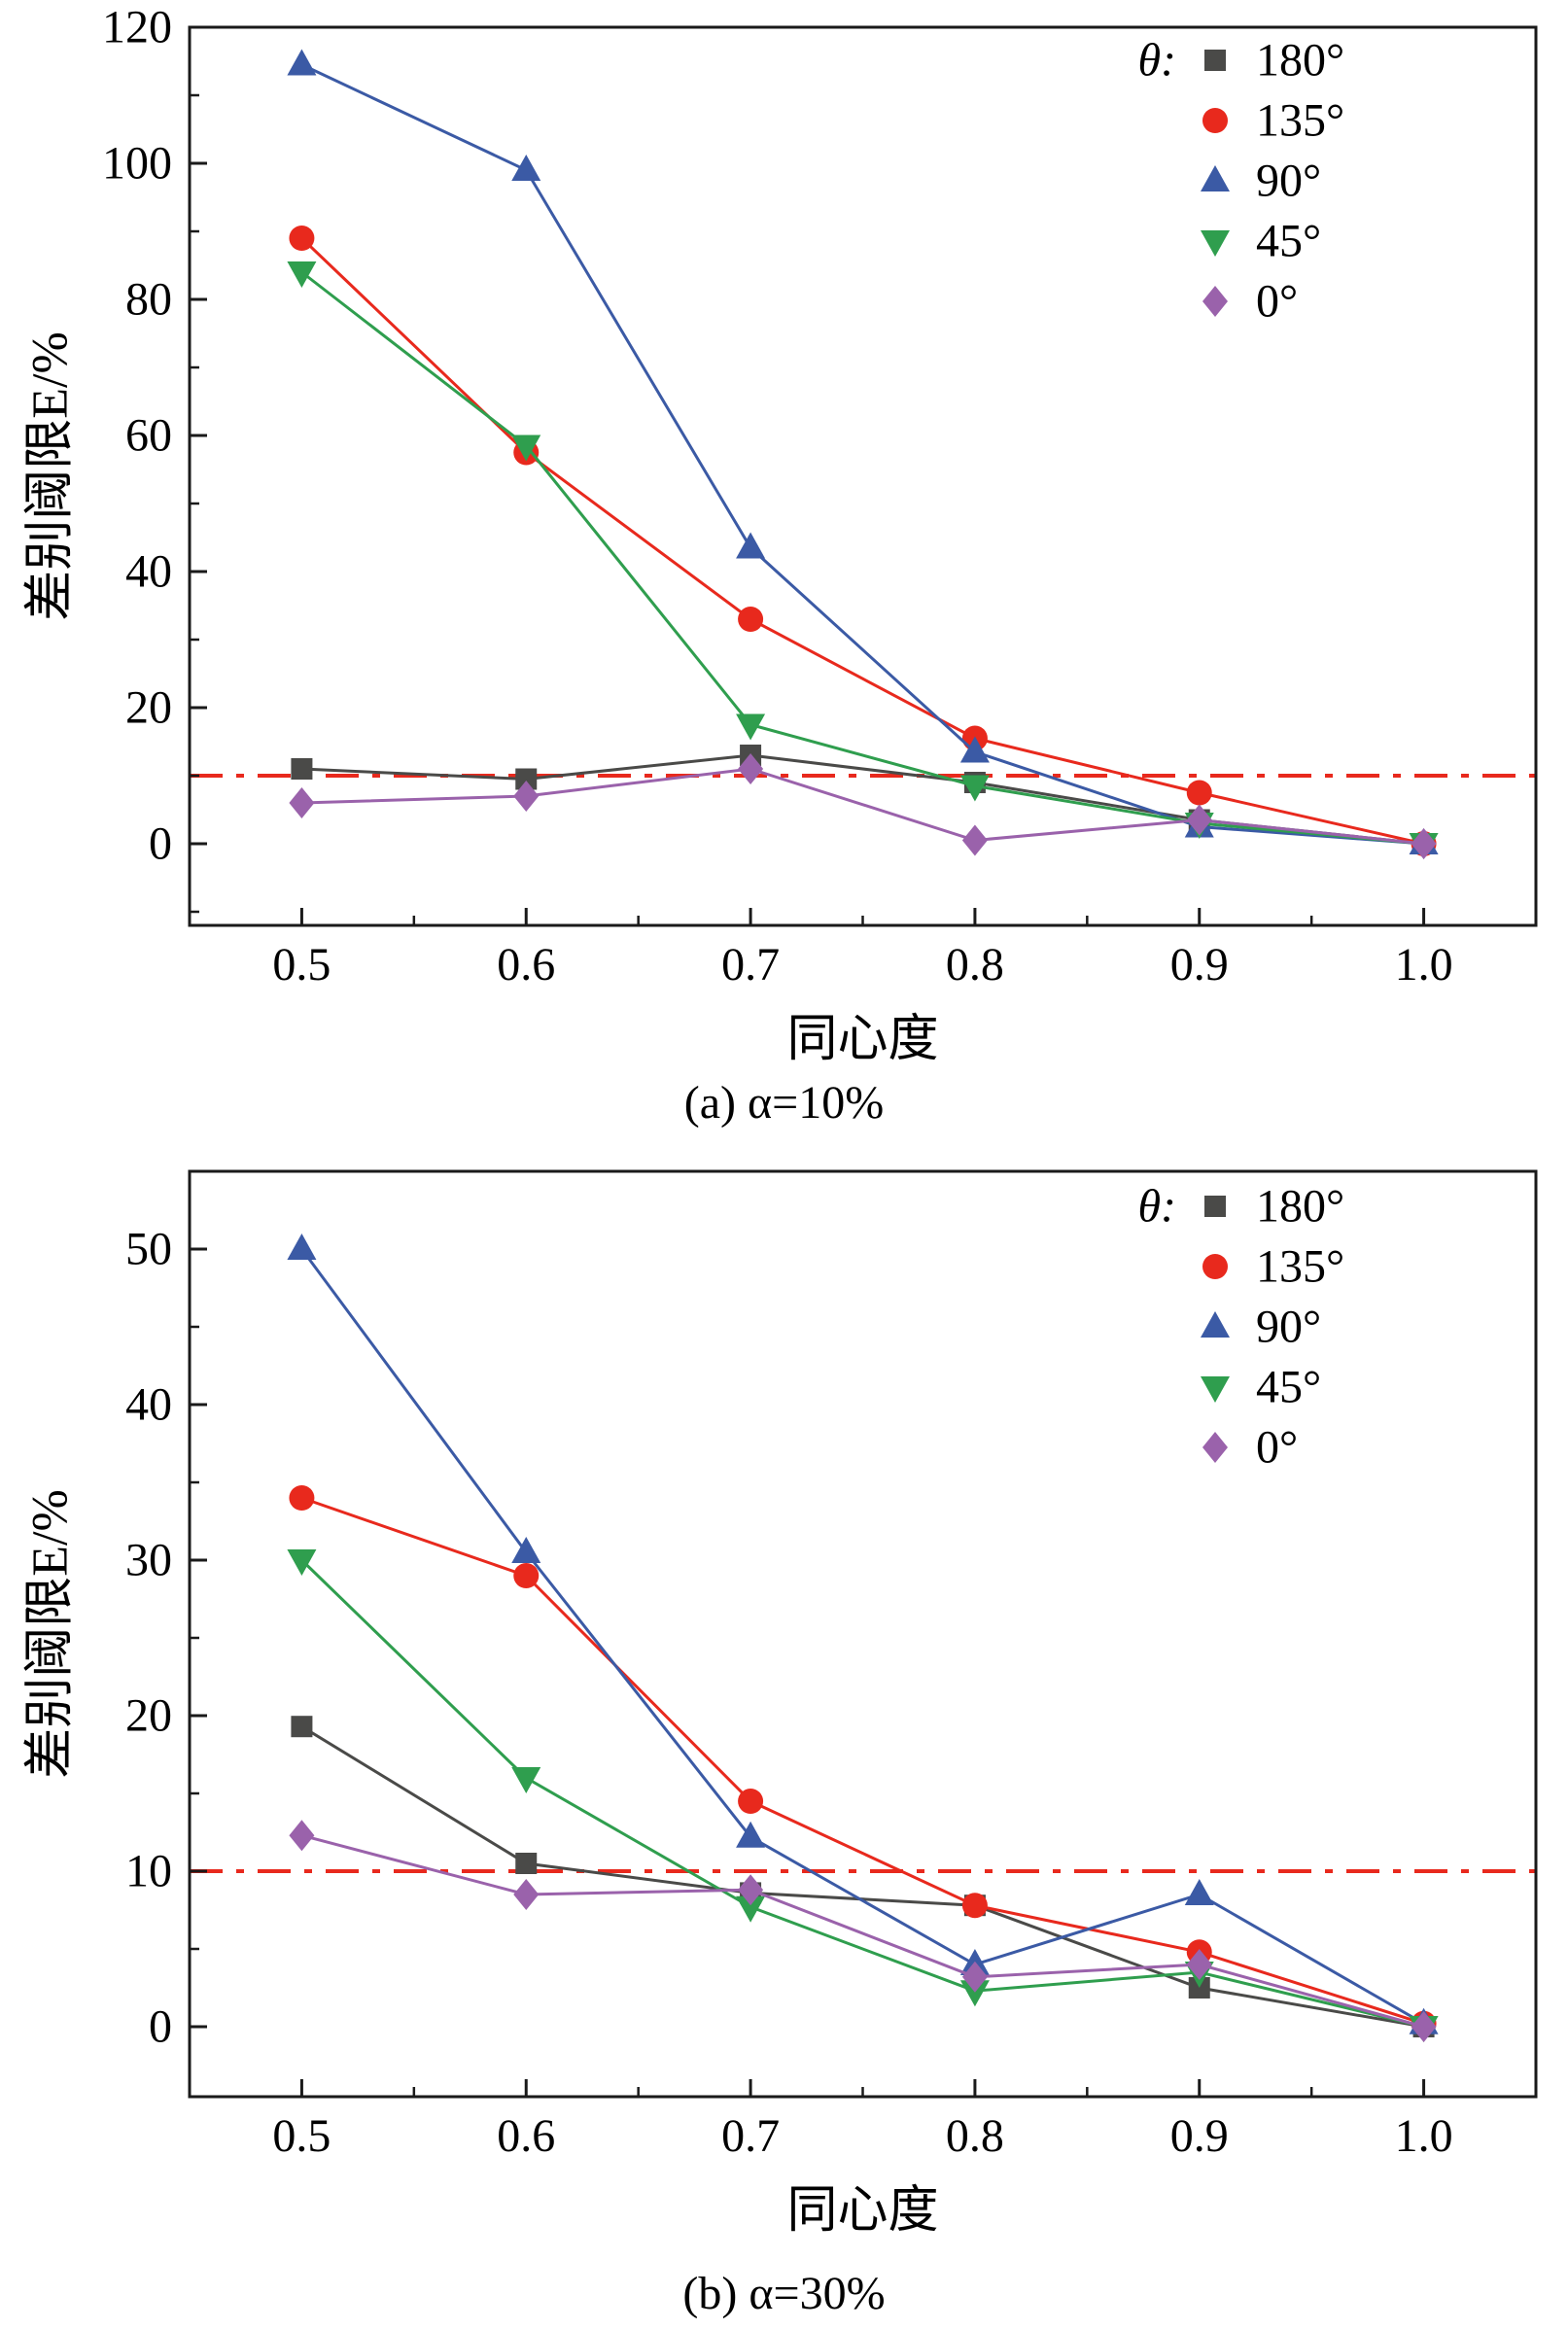 This screenshot has width=1568, height=2329. What do you see at coordinates (160, 2027) in the screenshot?
I see `y-tick-label: 0` at bounding box center [160, 2027].